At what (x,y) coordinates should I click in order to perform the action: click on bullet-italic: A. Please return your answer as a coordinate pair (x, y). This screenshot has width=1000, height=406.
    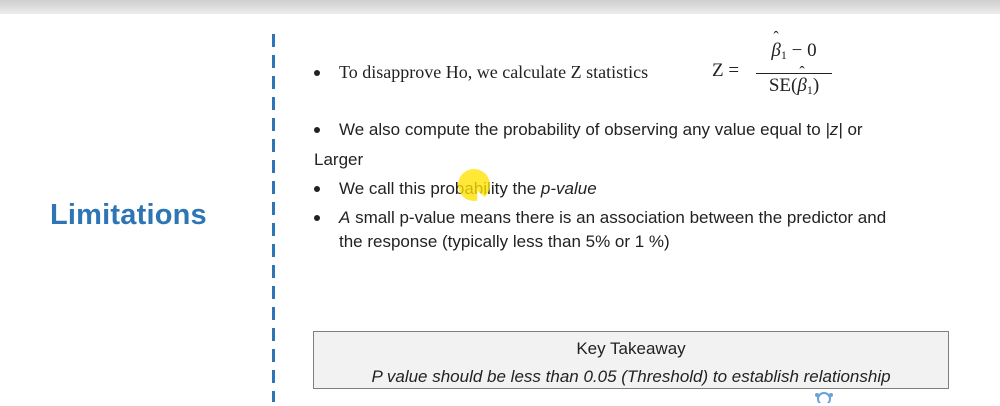
    Looking at the image, I should click on (345, 217).